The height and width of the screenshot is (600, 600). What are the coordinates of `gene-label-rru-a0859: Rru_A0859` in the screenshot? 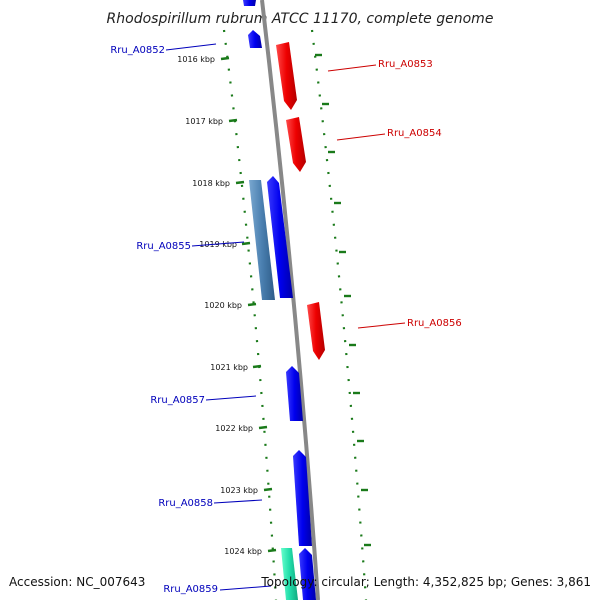 It's located at (190, 589).